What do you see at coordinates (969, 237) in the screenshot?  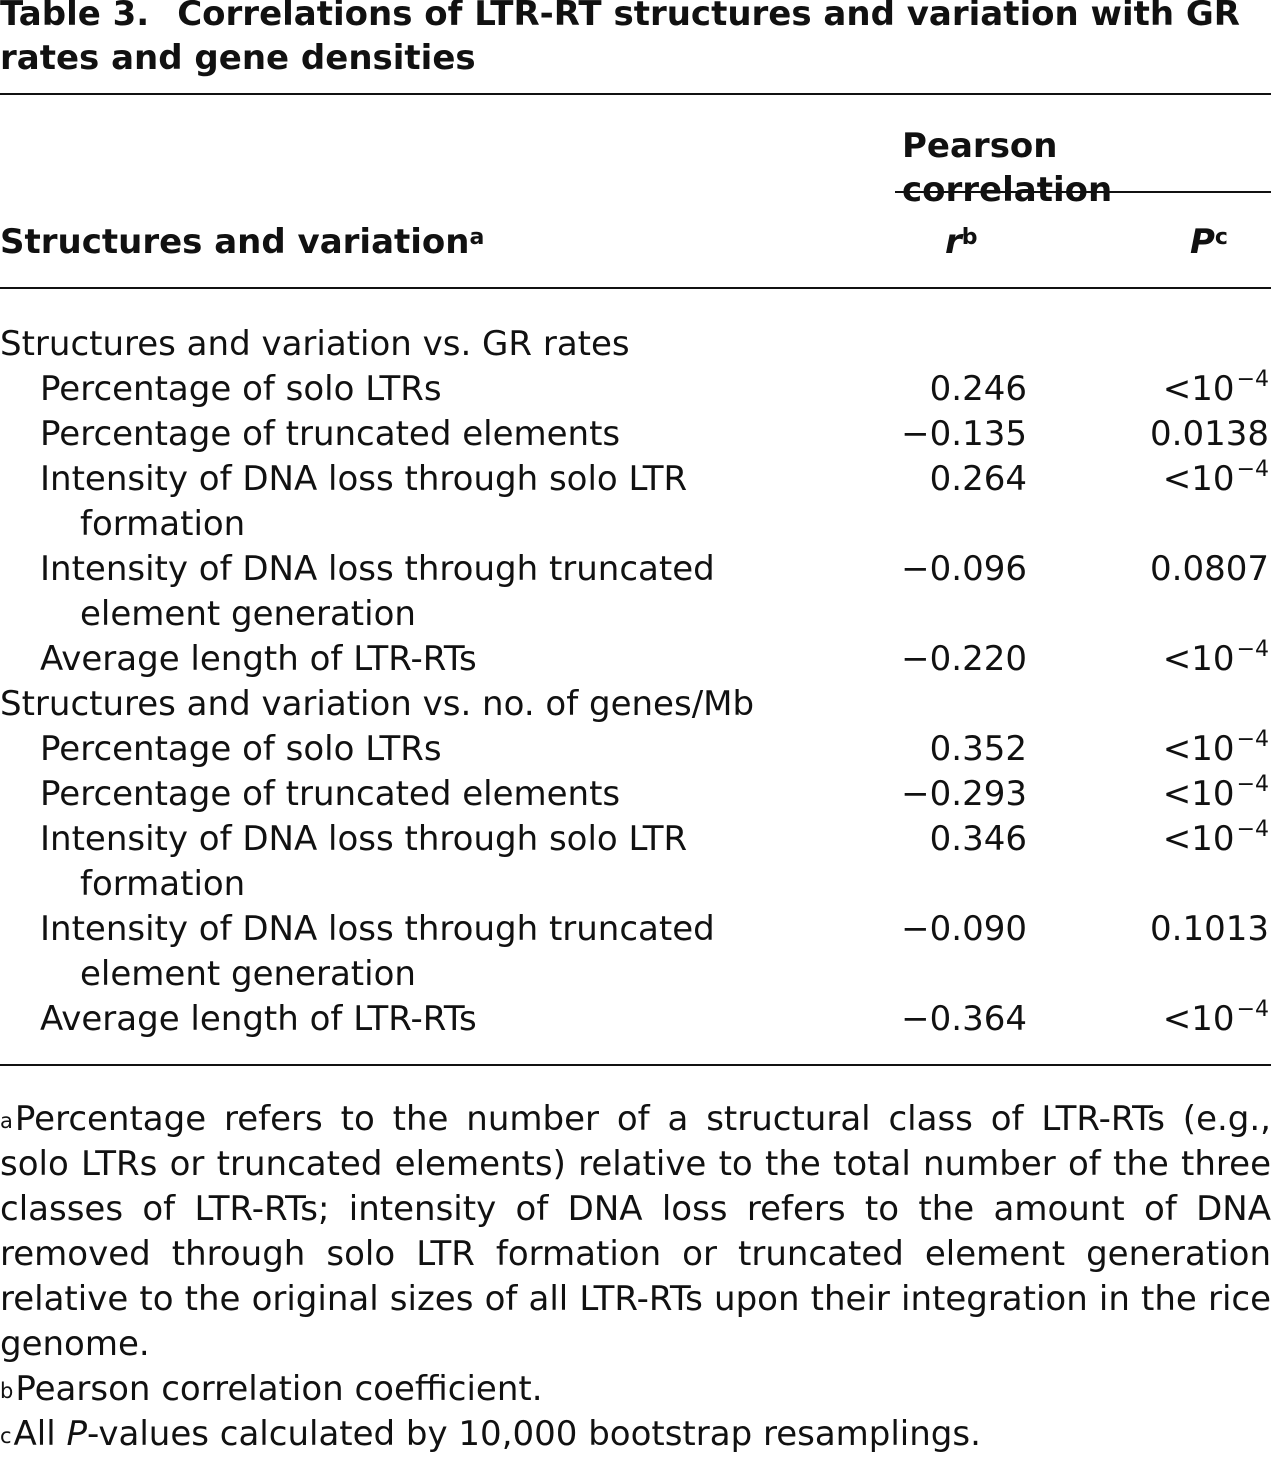 I see `footnote-mark-b: b` at bounding box center [969, 237].